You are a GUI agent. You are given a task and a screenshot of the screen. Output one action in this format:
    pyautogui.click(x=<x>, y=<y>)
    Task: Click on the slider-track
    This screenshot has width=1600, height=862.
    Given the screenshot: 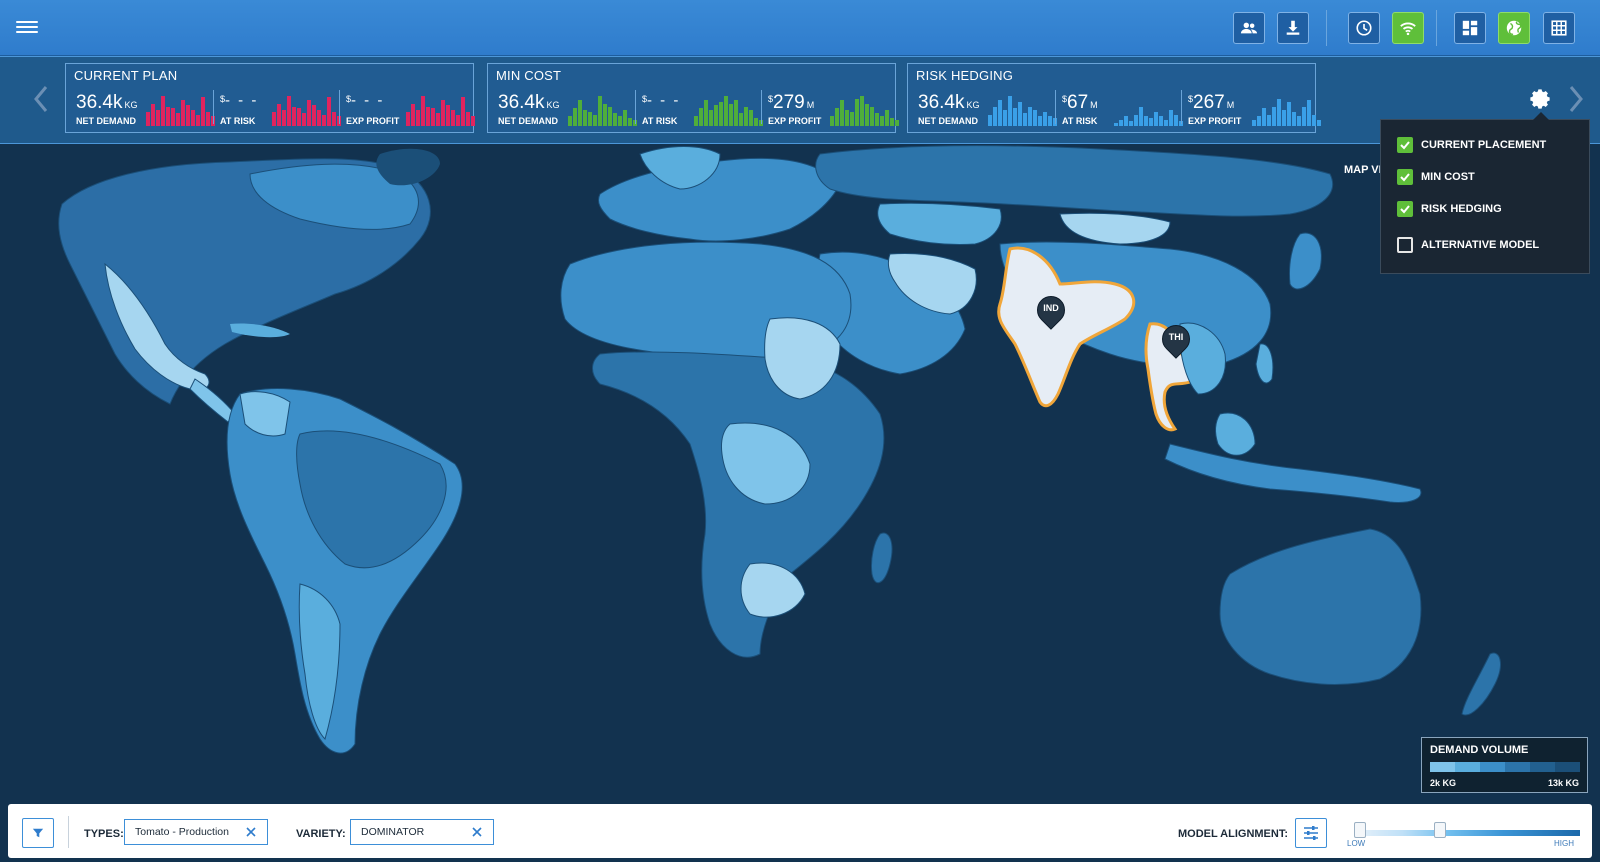 What is the action you would take?
    pyautogui.click(x=1469, y=833)
    